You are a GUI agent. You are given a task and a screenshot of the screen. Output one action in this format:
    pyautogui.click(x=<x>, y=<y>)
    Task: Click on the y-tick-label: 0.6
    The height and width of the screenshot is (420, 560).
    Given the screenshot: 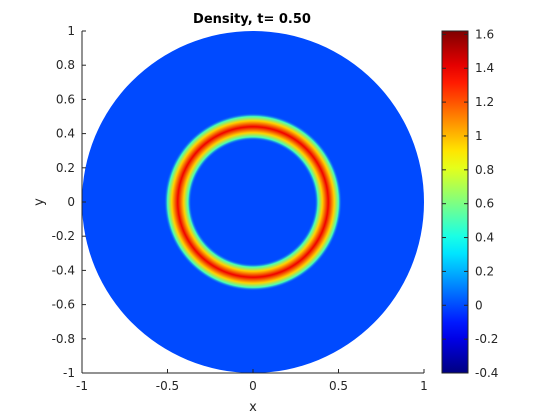 What is the action you would take?
    pyautogui.click(x=65, y=99)
    